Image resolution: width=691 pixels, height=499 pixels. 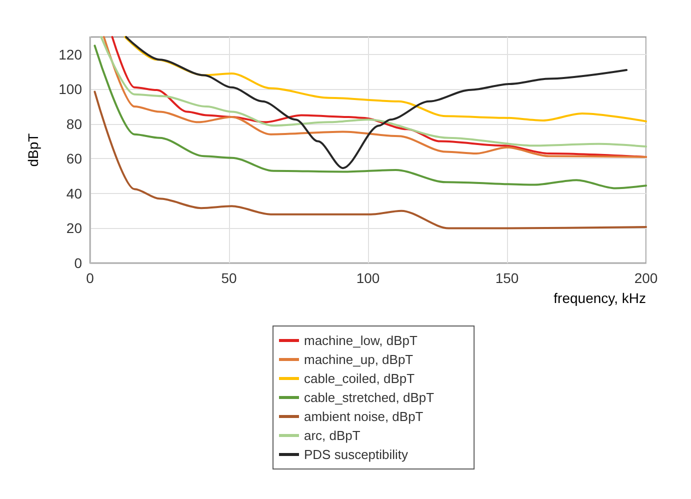 What do you see at coordinates (646, 278) in the screenshot?
I see `x-tick-label: 200` at bounding box center [646, 278].